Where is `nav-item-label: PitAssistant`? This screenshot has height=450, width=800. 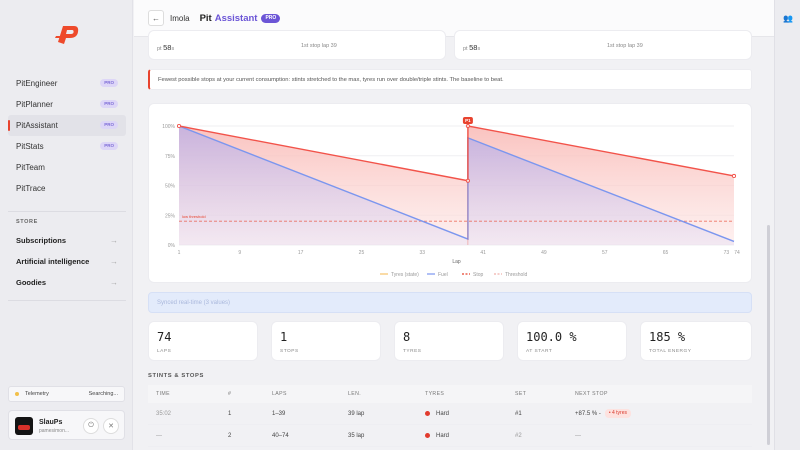 nav-item-label: PitAssistant is located at coordinates (37, 125).